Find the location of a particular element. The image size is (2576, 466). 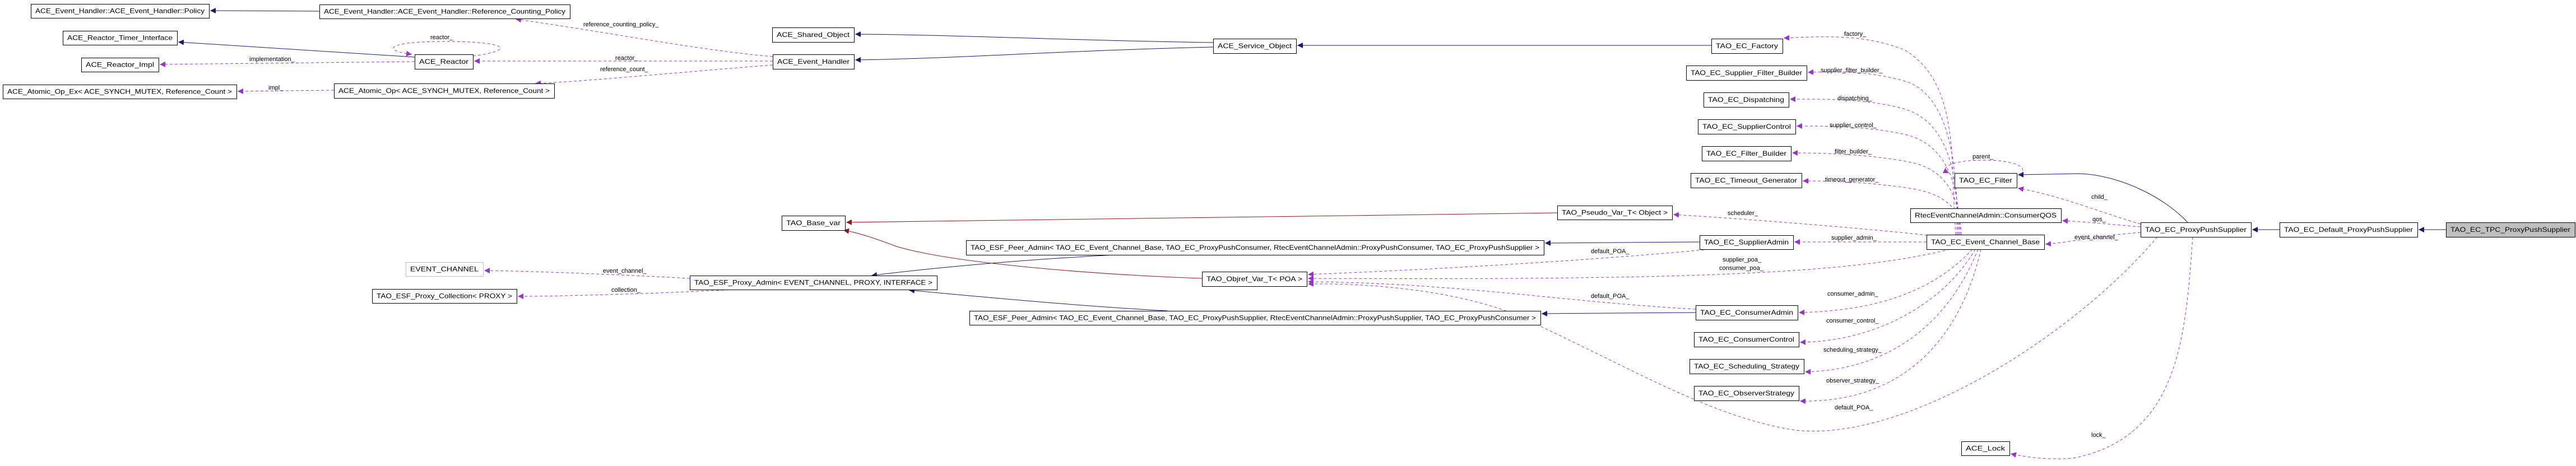

class-node-label: TAO_Objref_Var_T< POA > is located at coordinates (1254, 279).